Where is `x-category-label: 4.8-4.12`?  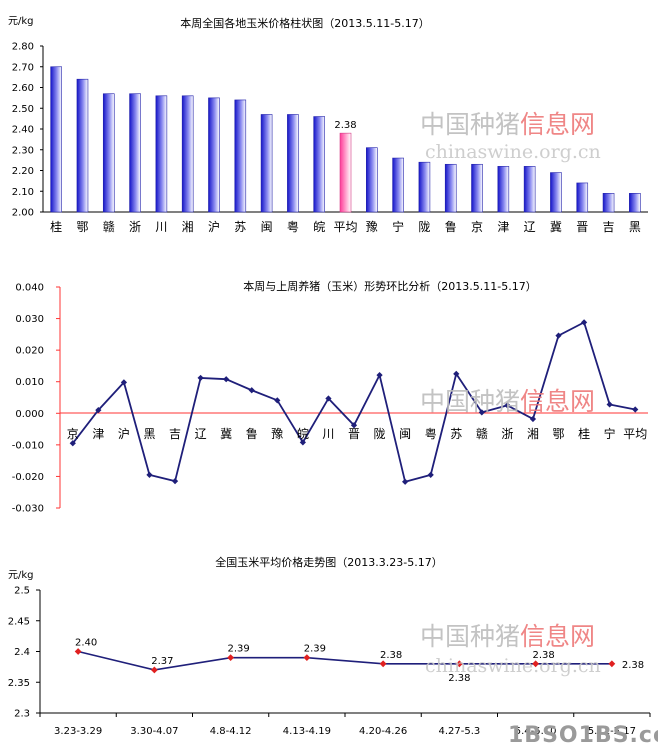
x-category-label: 4.8-4.12 is located at coordinates (231, 731).